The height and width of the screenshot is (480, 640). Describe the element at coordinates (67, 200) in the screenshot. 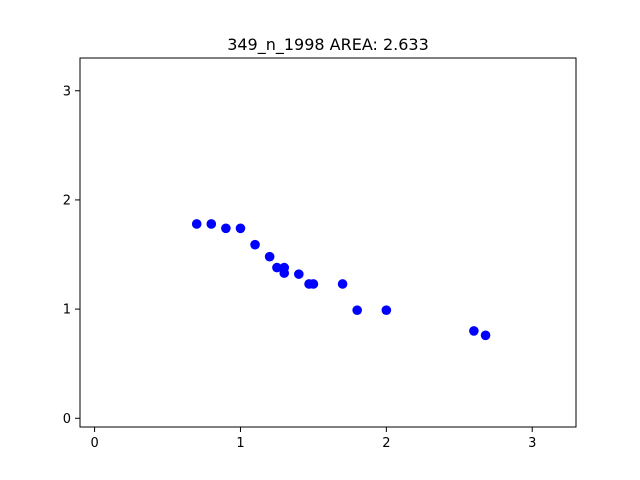

I see `y-tick-label: 2` at that location.